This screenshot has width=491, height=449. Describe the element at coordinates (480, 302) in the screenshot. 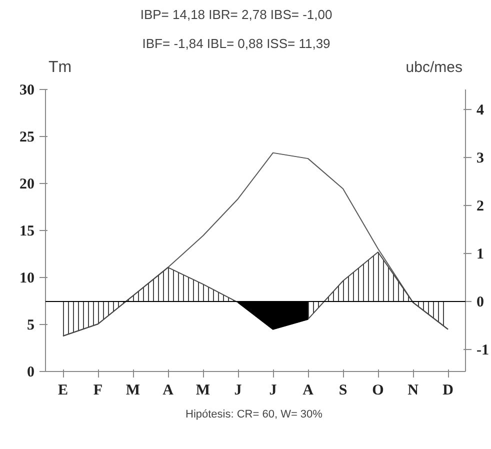

I see `y2-tick-label: 0` at that location.